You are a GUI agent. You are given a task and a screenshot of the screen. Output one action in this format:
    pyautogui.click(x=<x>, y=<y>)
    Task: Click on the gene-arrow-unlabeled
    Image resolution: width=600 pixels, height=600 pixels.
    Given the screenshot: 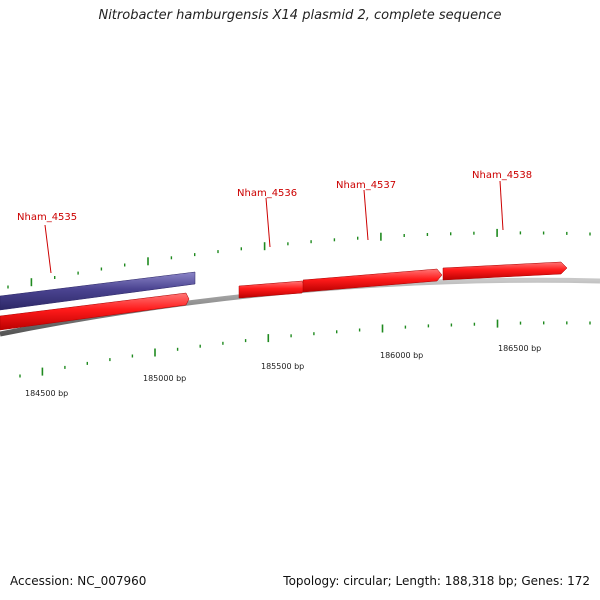 What is the action you would take?
    pyautogui.click(x=95, y=311)
    